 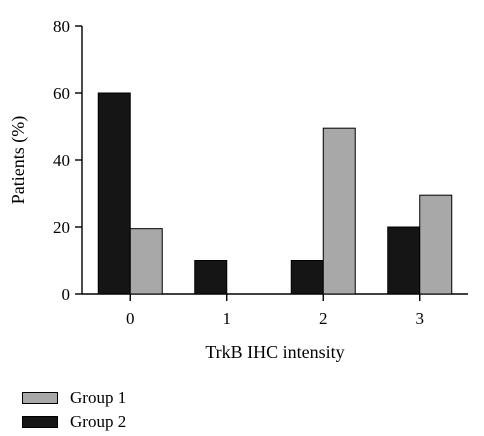 I want to click on y-tick-label: 0, so click(x=66, y=294).